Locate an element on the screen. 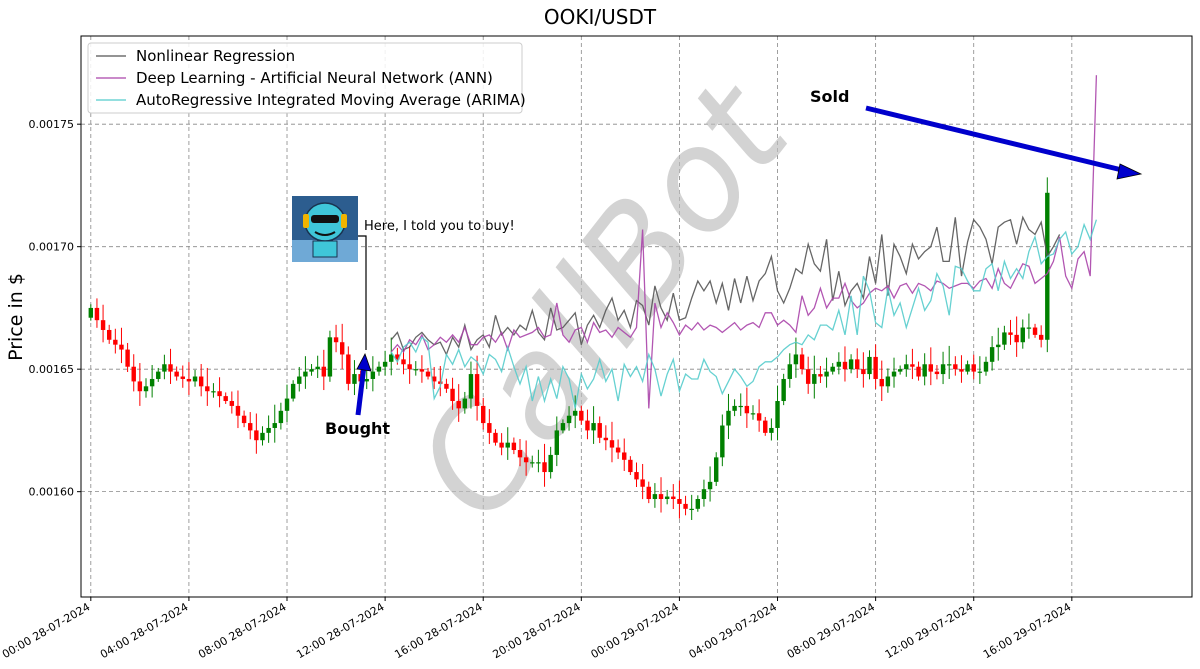 The width and height of the screenshot is (1200, 669). legend-item-nonlinear-regression: Nonlinear Regression is located at coordinates (215, 56).